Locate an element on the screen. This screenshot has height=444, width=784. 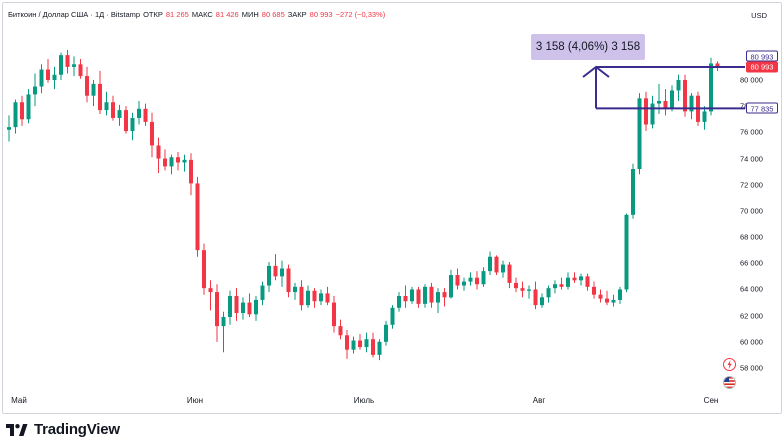
current-price-tag: 80 993 is located at coordinates (762, 67).